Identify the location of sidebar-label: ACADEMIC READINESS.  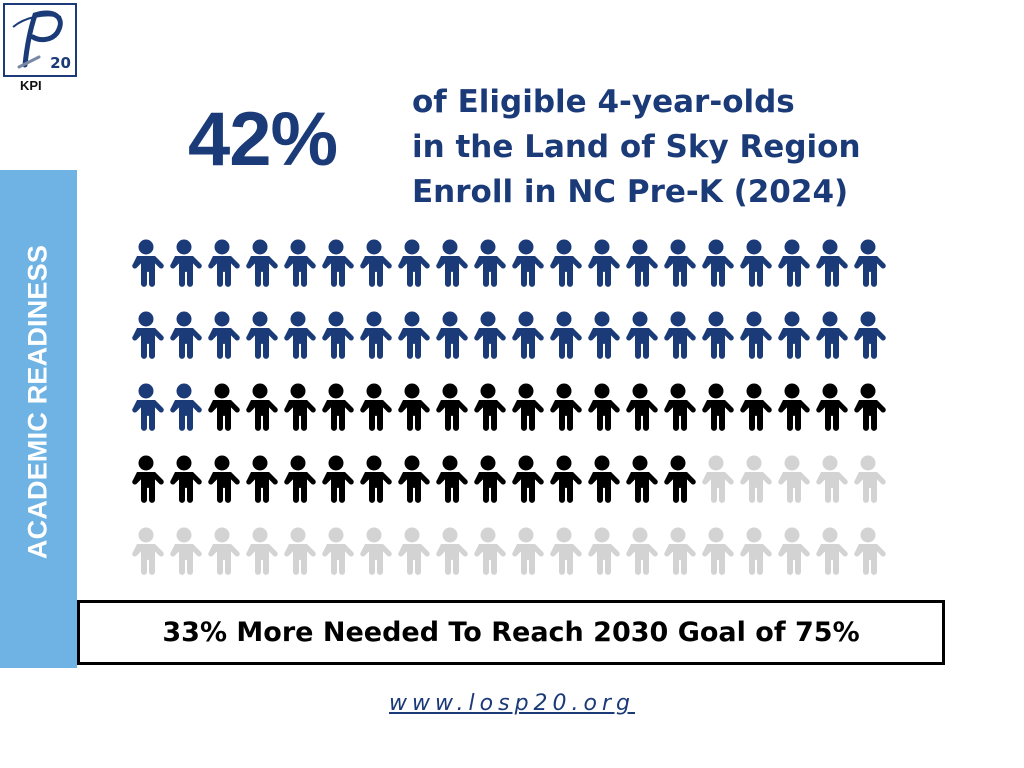
(37, 402).